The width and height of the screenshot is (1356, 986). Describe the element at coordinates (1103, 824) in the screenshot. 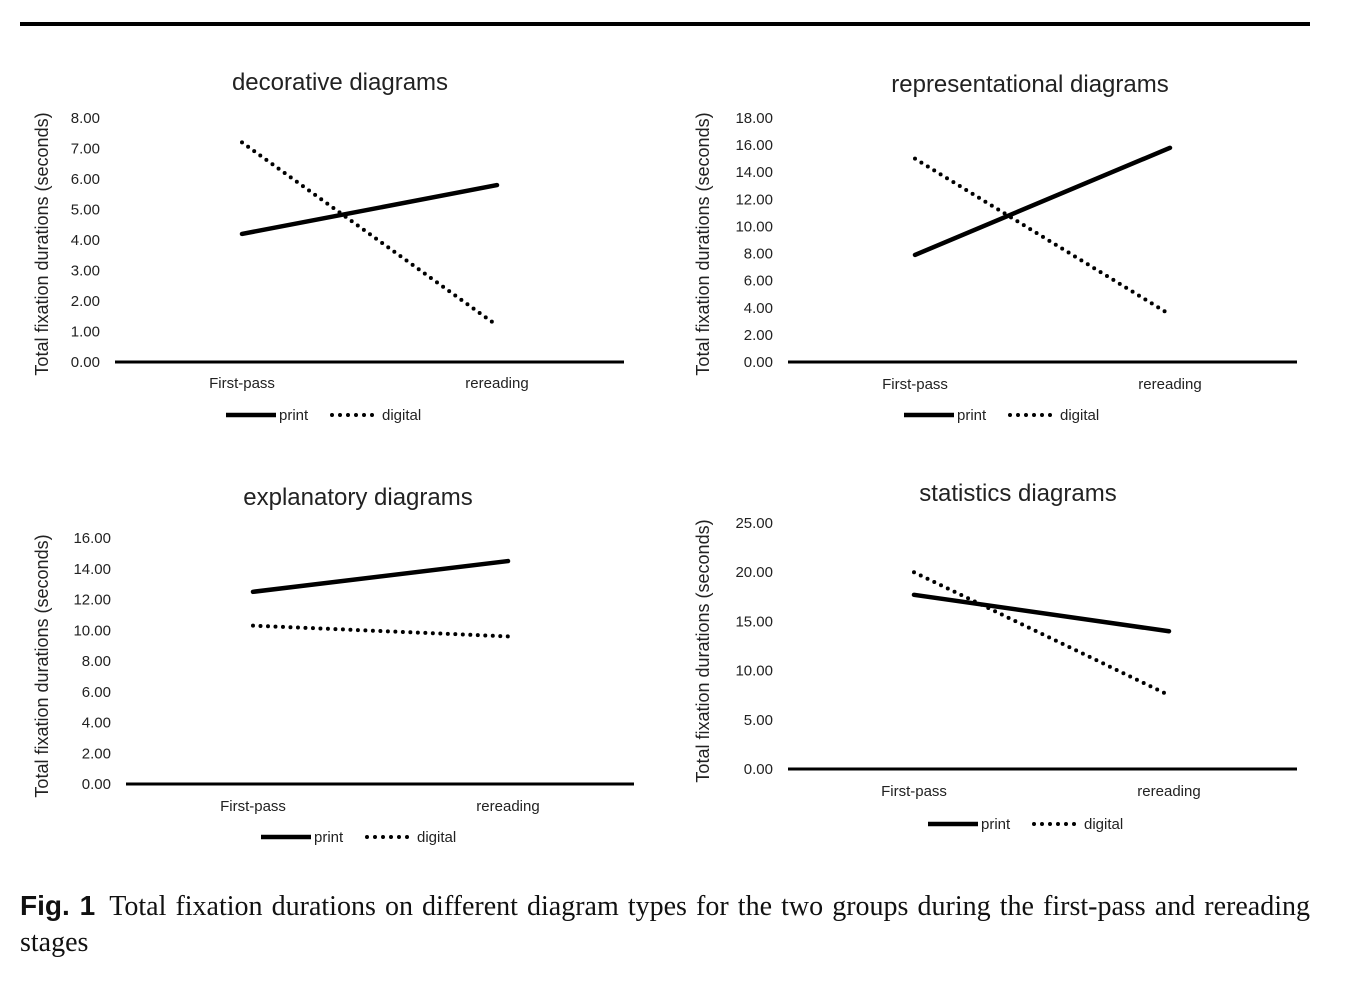

I see `chart-4-legend-digital-label: digital` at that location.